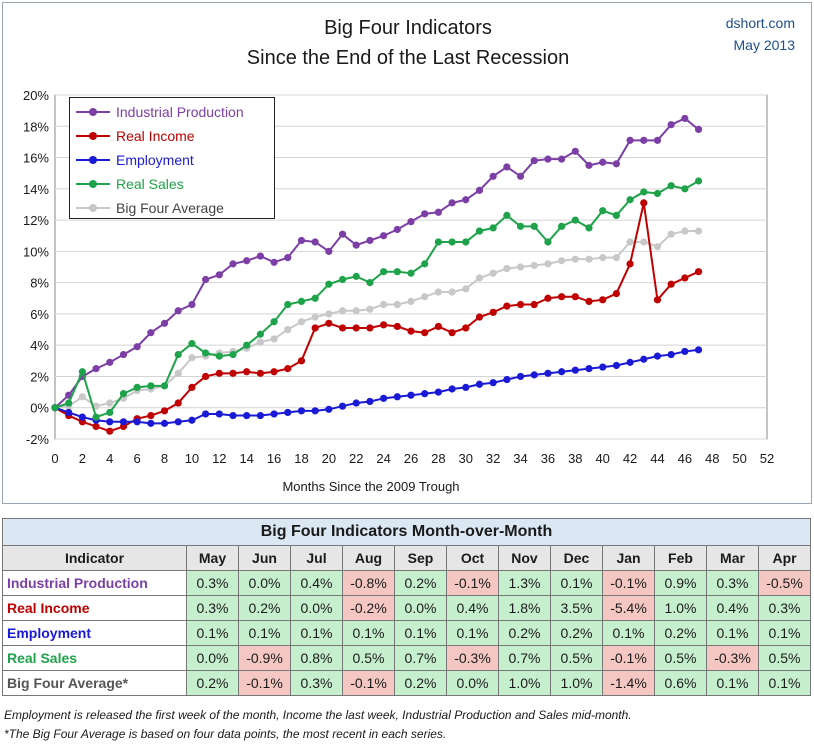  What do you see at coordinates (264, 558) in the screenshot?
I see `month-header: Jun` at bounding box center [264, 558].